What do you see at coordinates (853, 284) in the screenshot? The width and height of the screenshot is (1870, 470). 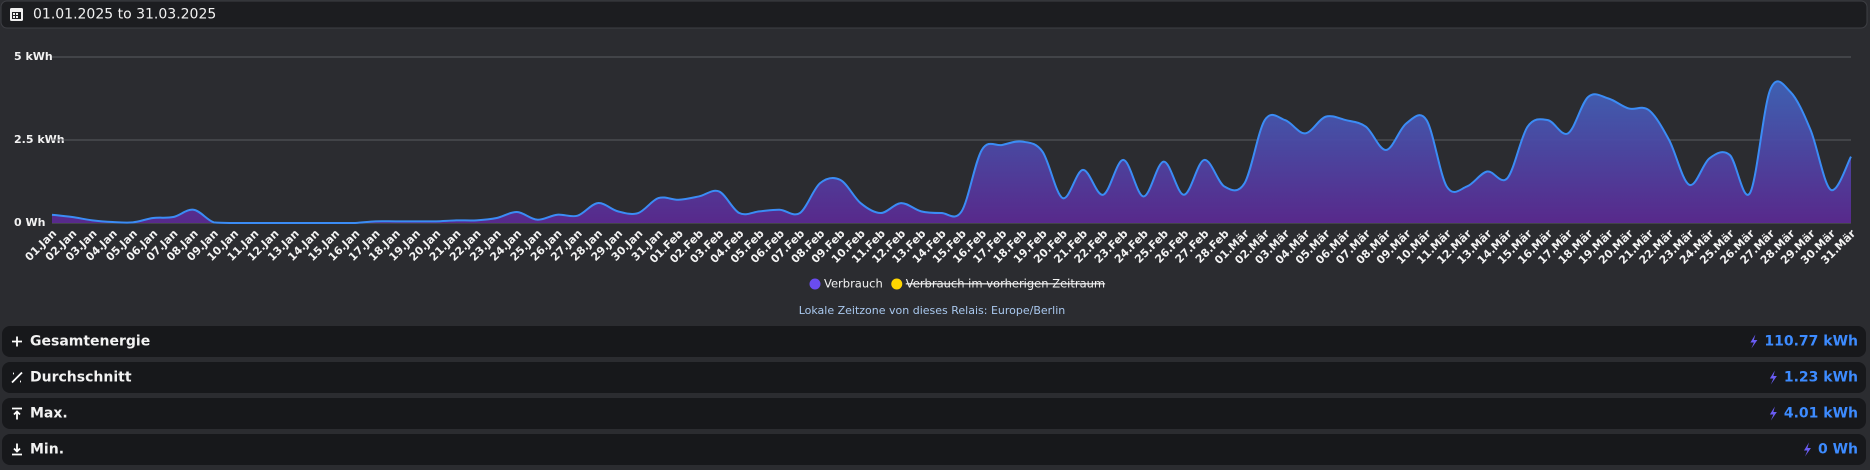 I see `legend-label: Verbrauch` at bounding box center [853, 284].